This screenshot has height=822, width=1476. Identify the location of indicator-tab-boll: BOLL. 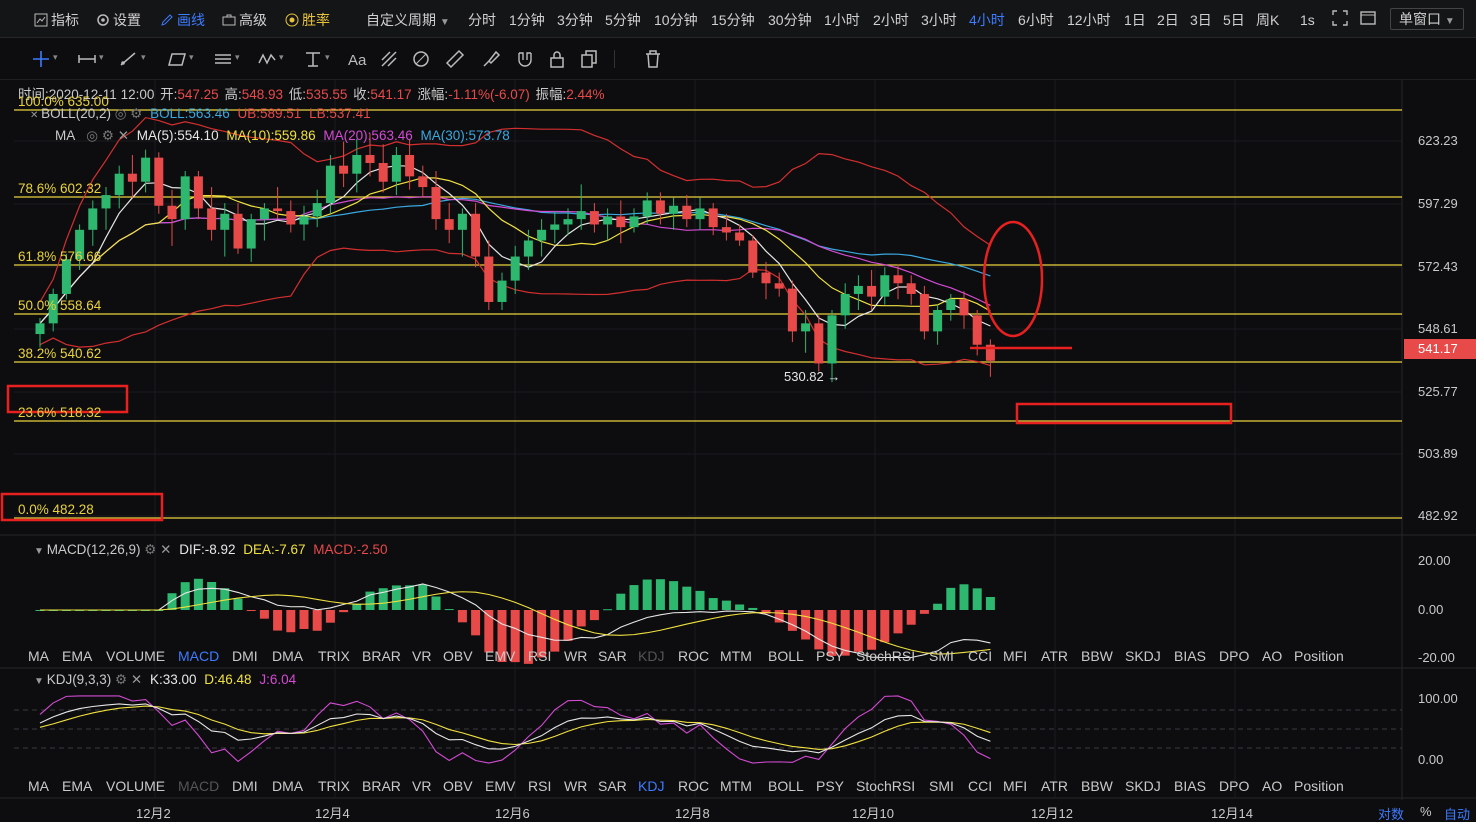
(786, 656).